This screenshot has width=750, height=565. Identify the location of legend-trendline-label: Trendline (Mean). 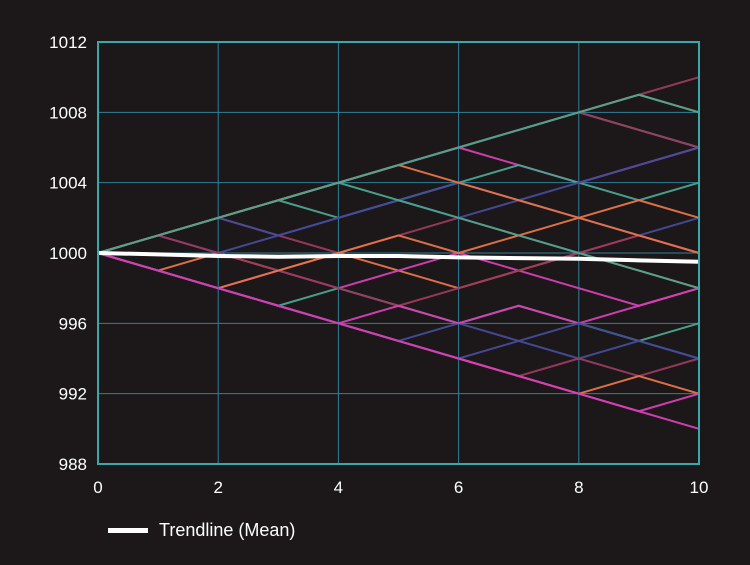
(227, 530).